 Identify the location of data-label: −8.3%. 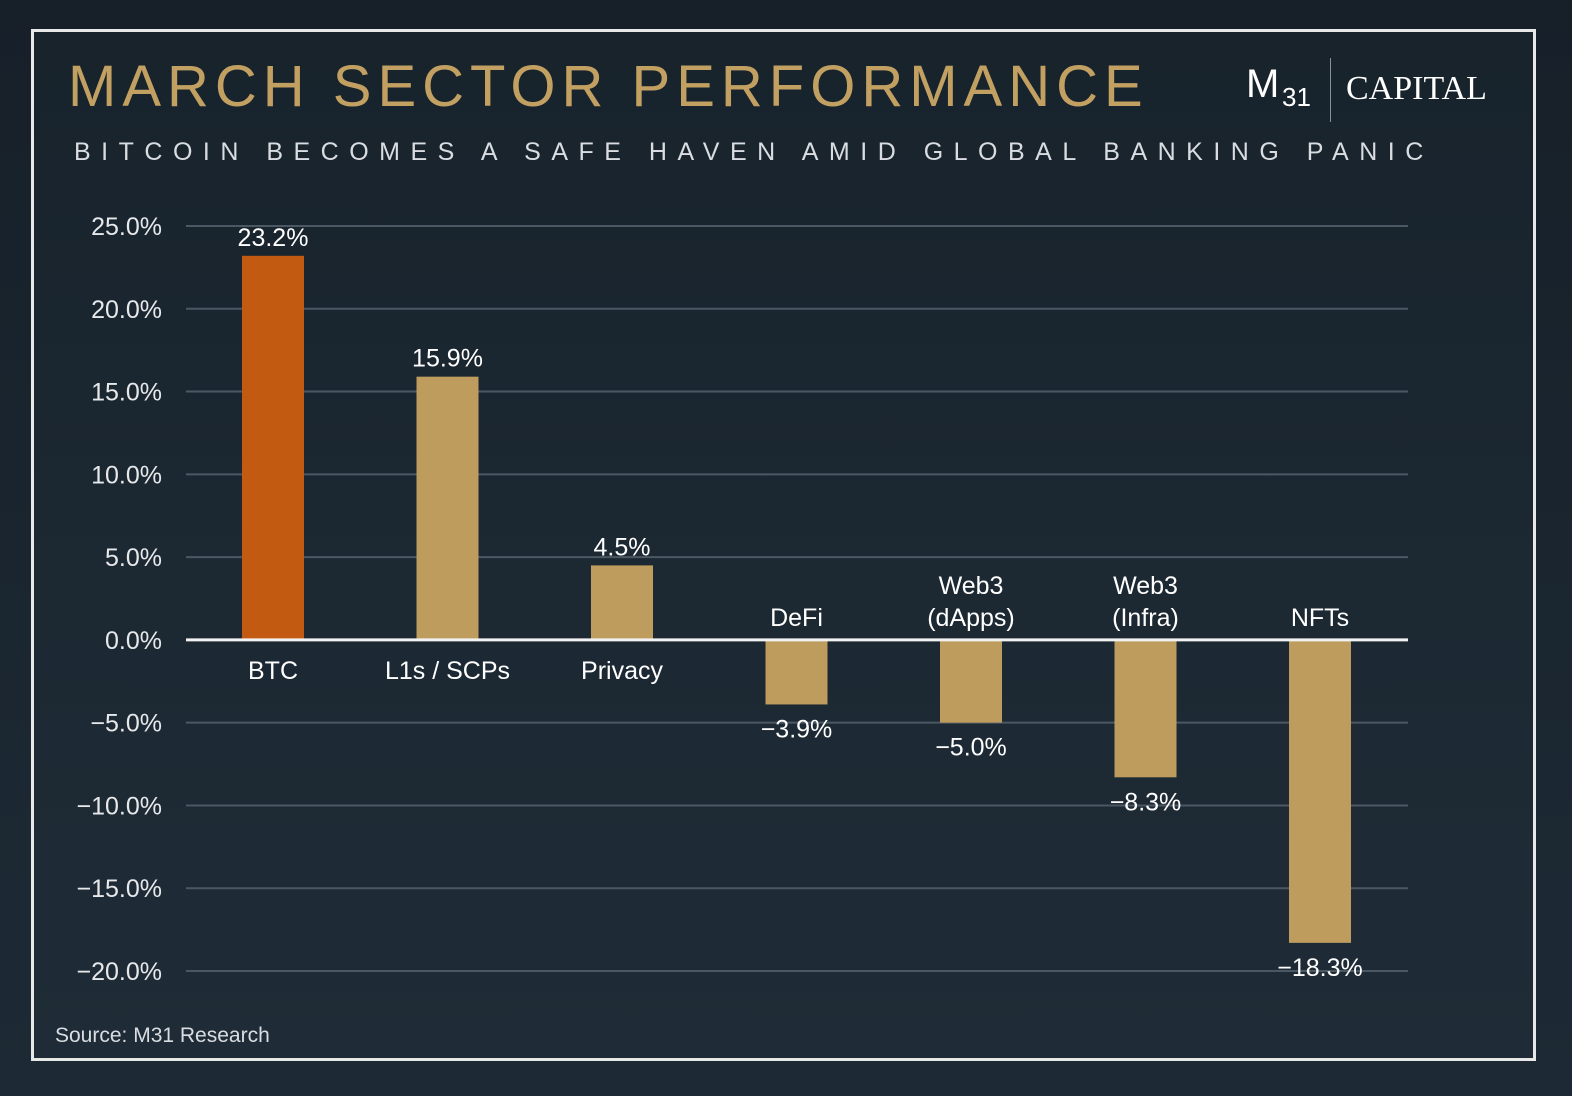
(1146, 802).